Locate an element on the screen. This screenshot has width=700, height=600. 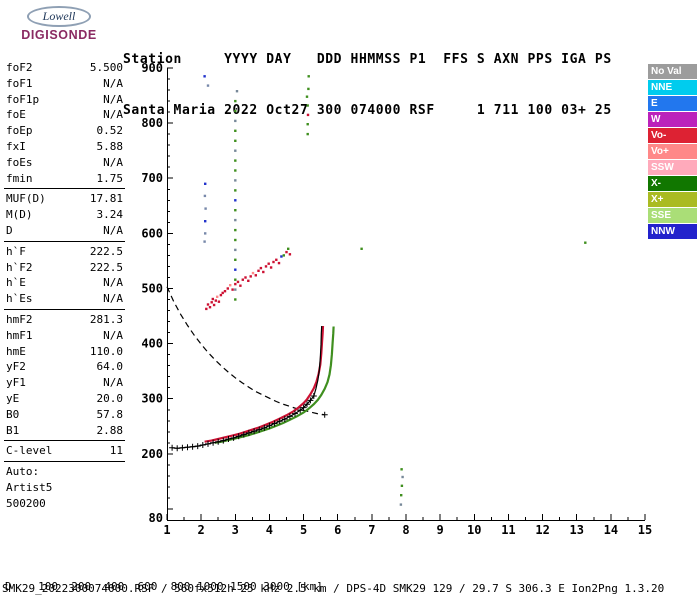
param-label: B1 is located at coordinates (13, 430).